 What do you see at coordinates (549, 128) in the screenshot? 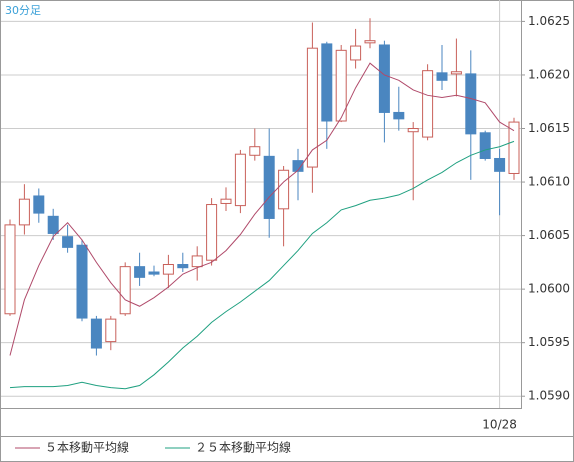
I see `y-tick-label: 1.0615` at bounding box center [549, 128].